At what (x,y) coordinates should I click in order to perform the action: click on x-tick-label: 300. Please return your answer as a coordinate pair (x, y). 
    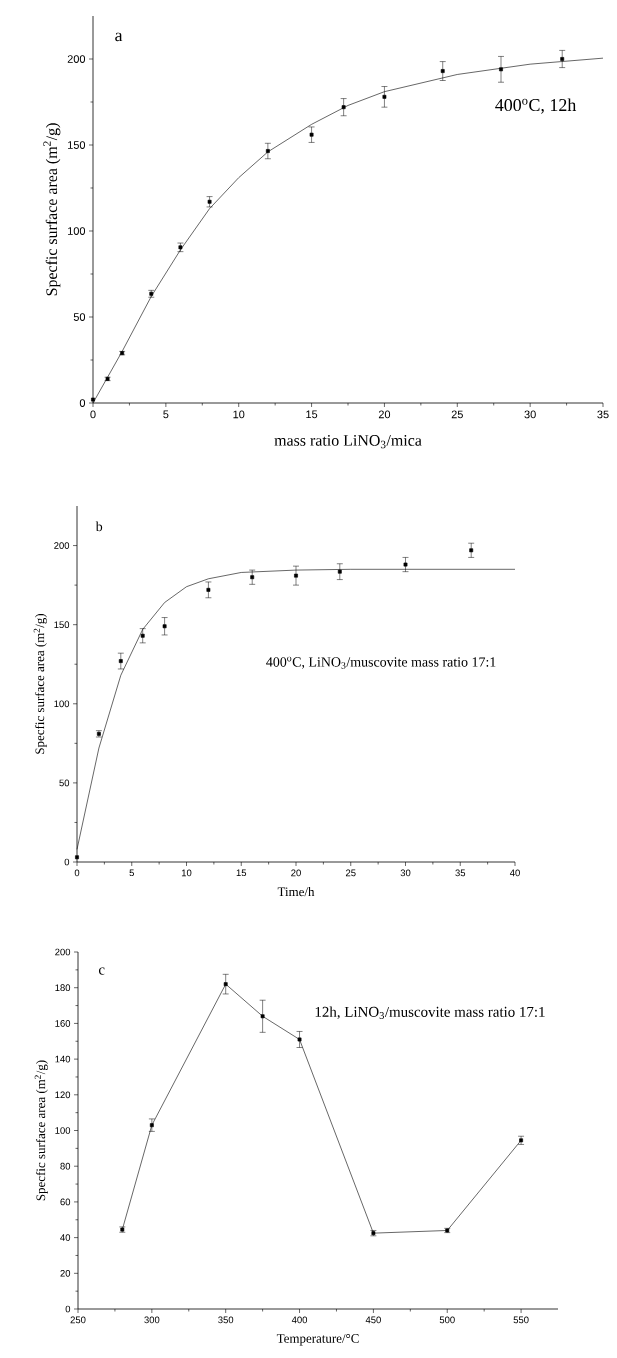
    Looking at the image, I should click on (152, 1320).